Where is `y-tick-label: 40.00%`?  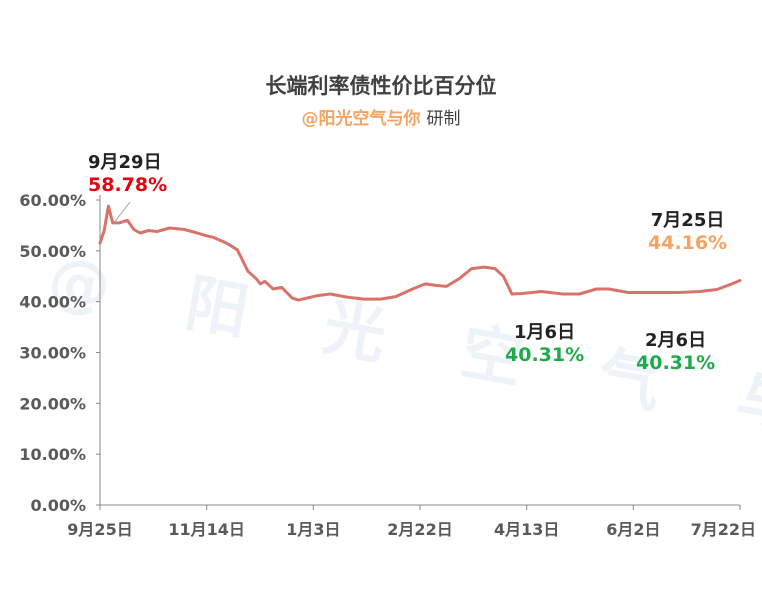 y-tick-label: 40.00% is located at coordinates (52, 302).